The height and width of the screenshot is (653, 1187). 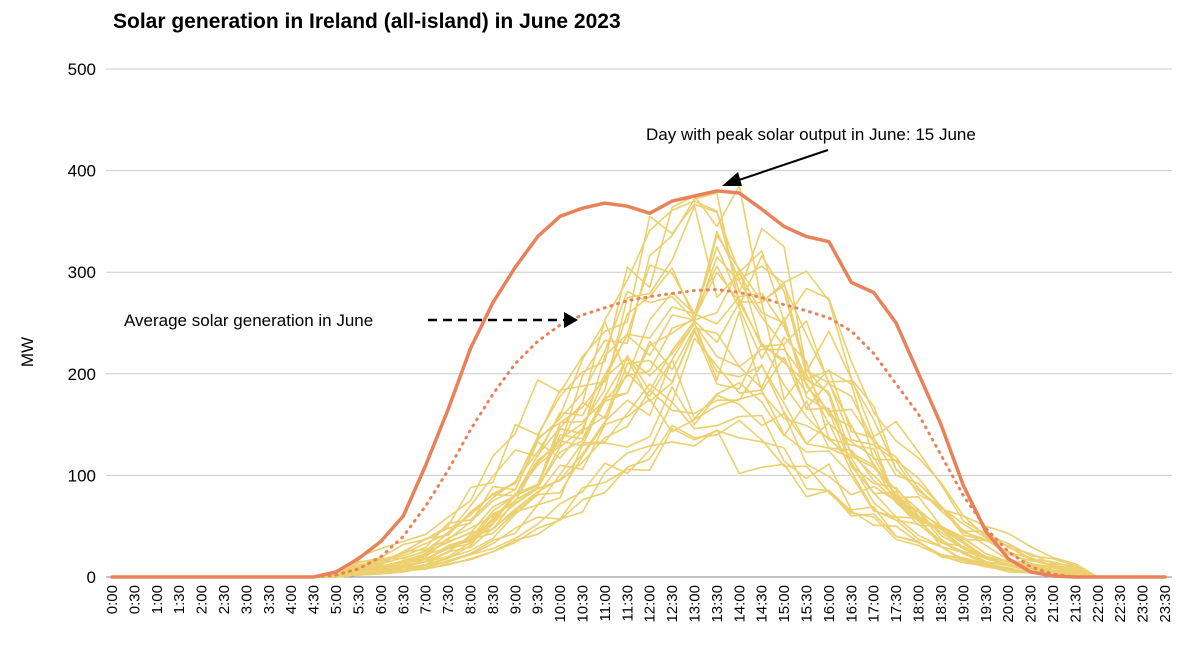 I want to click on x-tick-label: 14:30, so click(x=762, y=604).